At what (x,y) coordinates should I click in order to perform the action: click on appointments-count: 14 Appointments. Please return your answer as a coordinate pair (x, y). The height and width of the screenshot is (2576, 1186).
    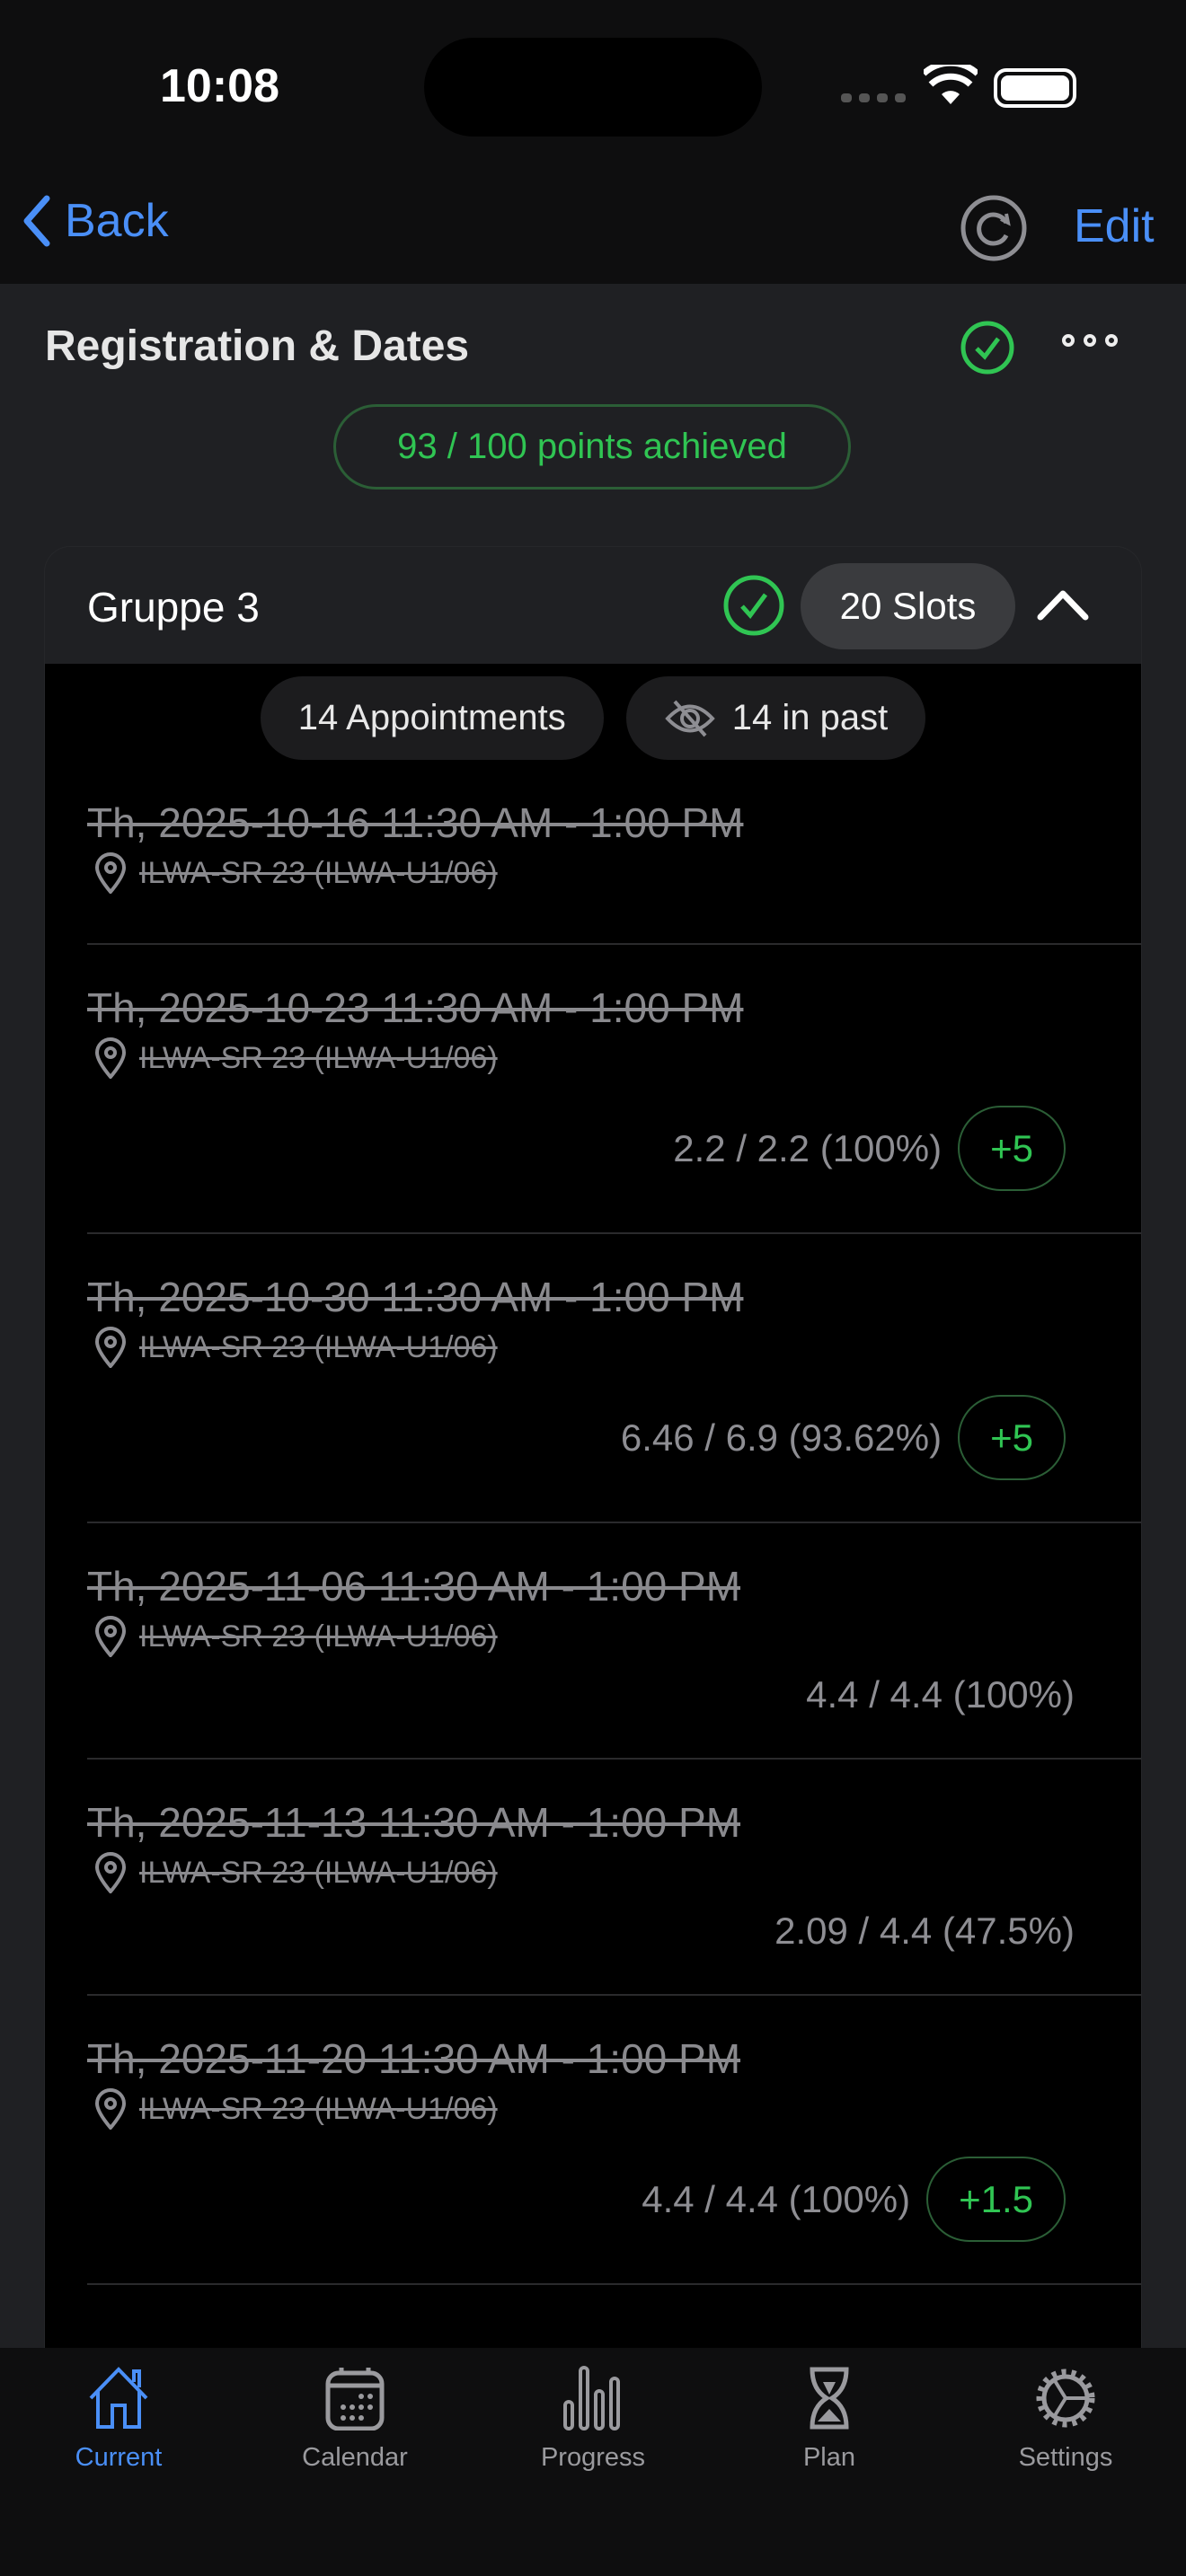
    Looking at the image, I should click on (431, 717).